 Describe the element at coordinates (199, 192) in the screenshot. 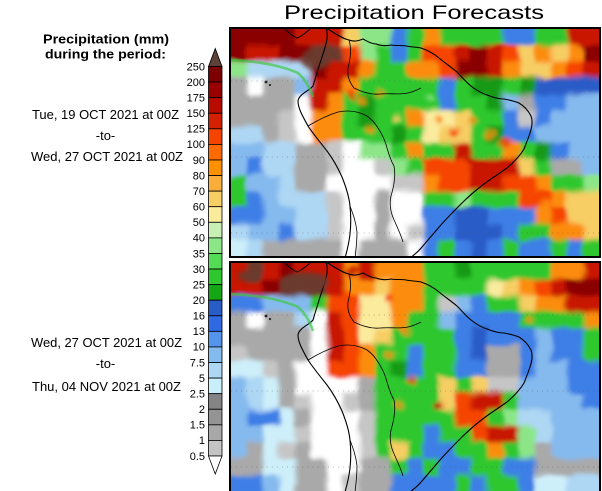

I see `svg-text: 70` at that location.